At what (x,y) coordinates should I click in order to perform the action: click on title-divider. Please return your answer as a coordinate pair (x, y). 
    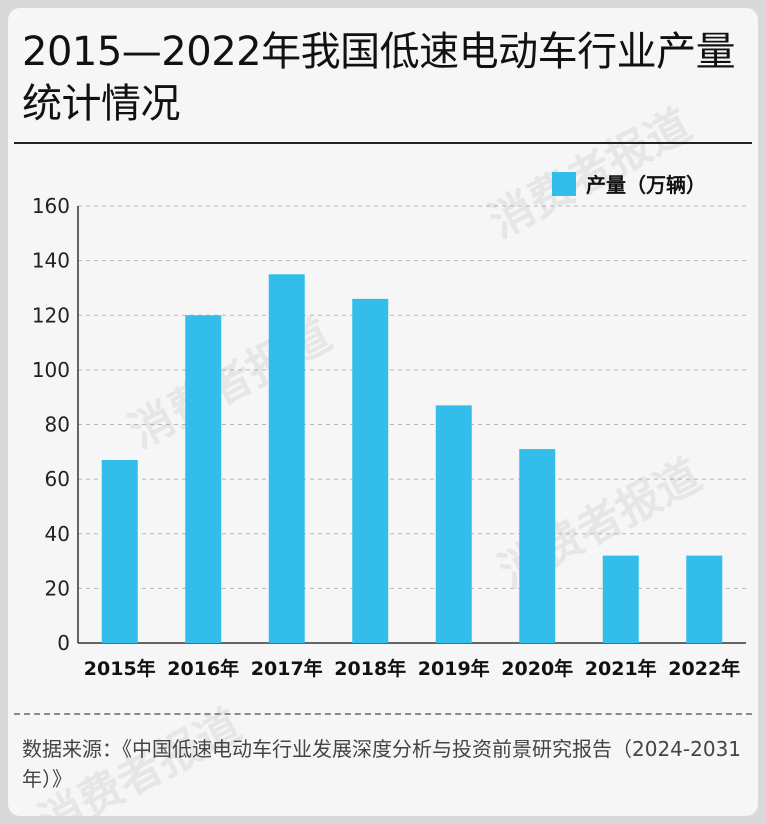
    Looking at the image, I should click on (383, 143).